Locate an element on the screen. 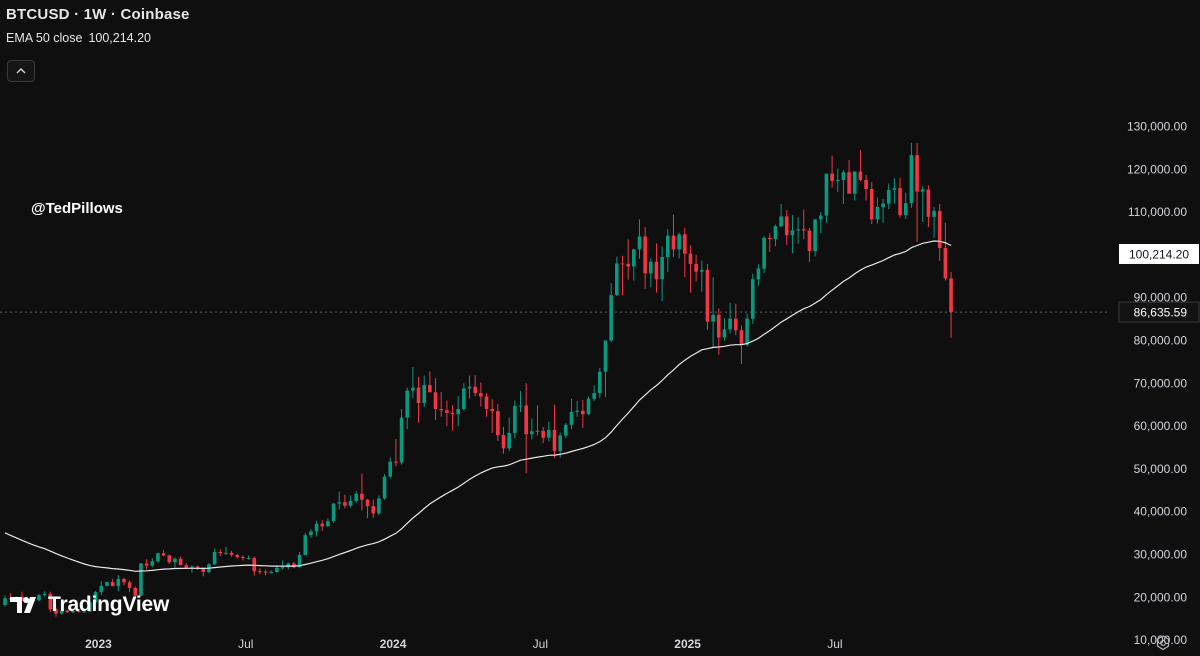 This screenshot has height=656, width=1200. collapse-legend-button is located at coordinates (21, 71).